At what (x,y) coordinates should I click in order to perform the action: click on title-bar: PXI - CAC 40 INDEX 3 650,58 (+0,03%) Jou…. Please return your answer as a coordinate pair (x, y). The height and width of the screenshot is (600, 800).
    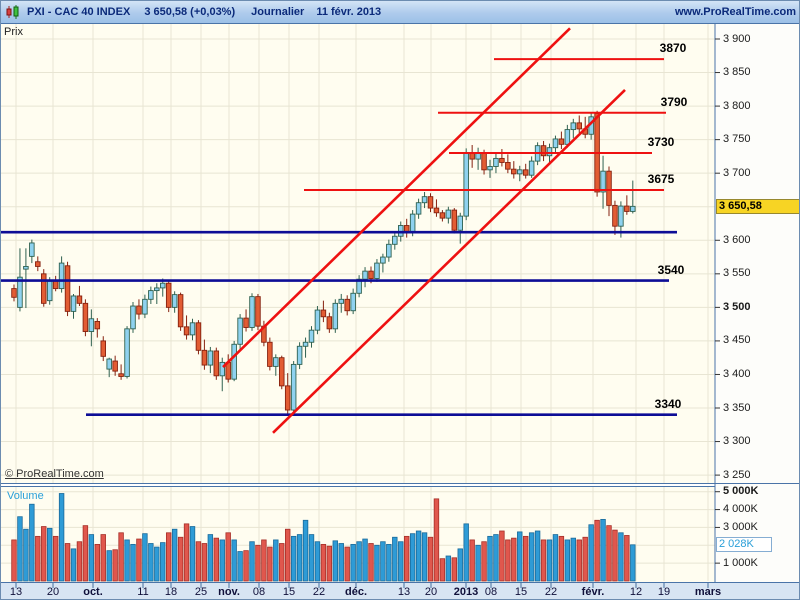
    Looking at the image, I should click on (400, 12).